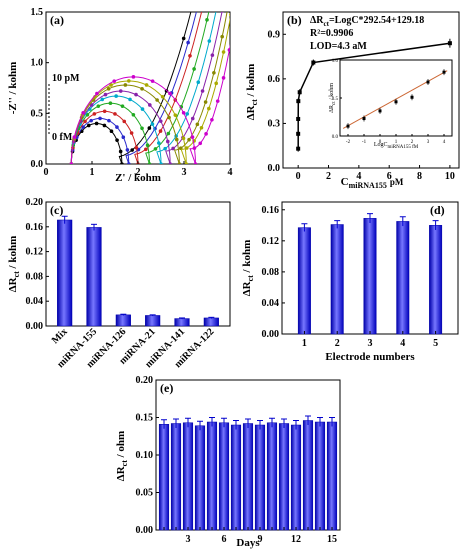  What do you see at coordinates (304, 343) in the screenshot?
I see `bar-xtick-label: 1` at bounding box center [304, 343].